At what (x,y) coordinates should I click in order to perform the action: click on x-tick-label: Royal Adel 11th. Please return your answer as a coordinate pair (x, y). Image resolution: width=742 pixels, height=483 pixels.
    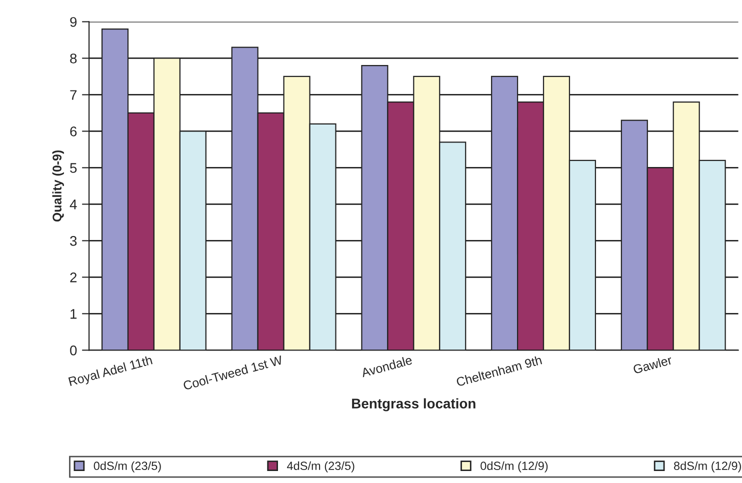
    Looking at the image, I should click on (111, 371).